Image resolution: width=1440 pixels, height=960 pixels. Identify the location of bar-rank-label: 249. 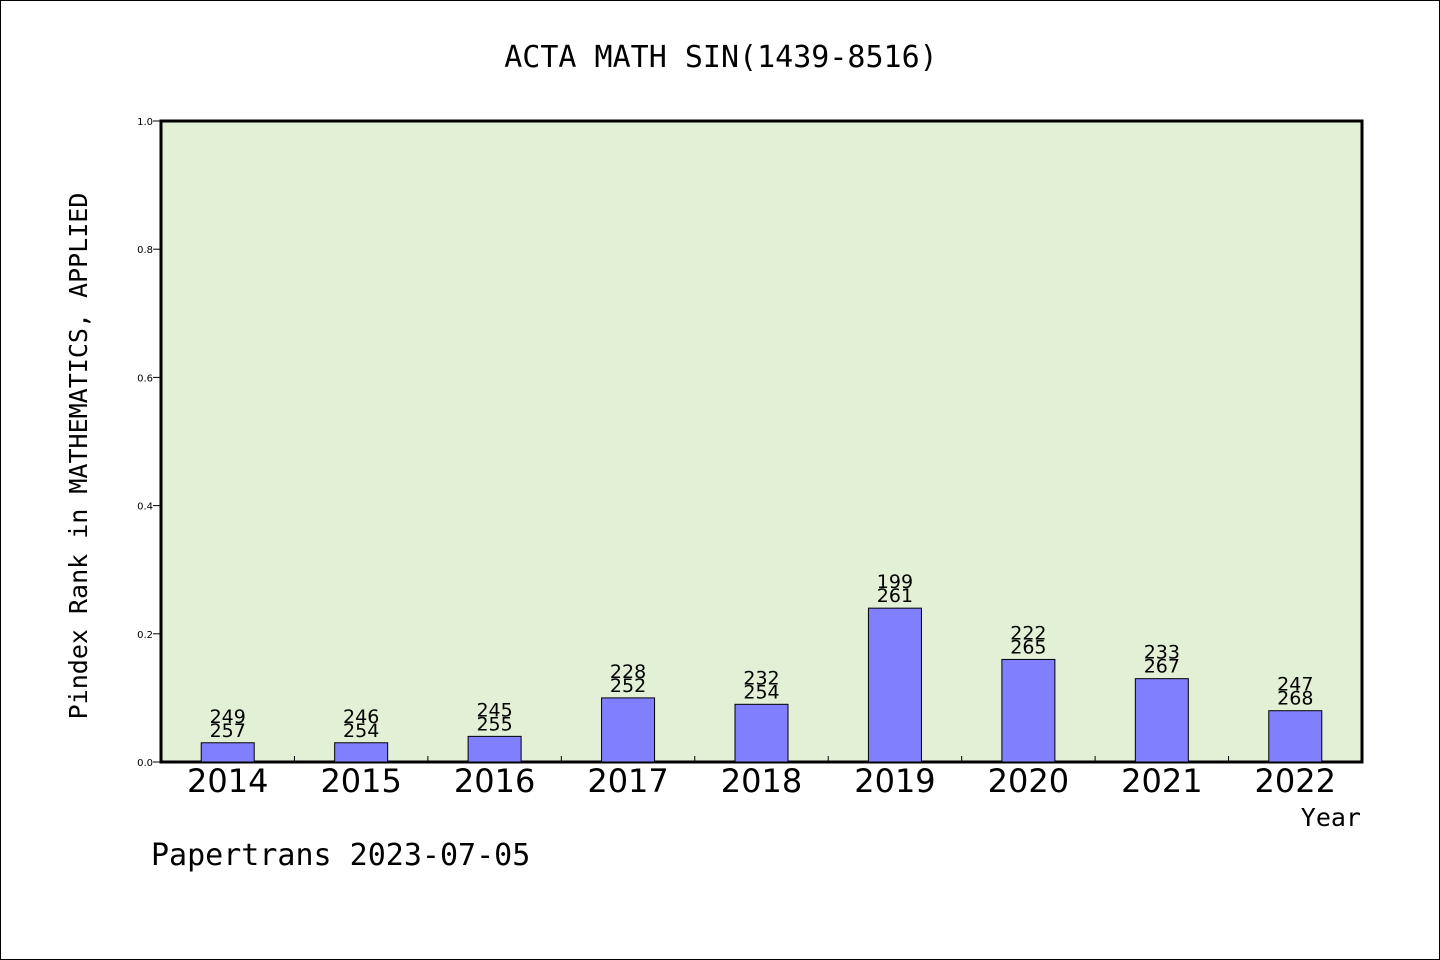
(228, 717).